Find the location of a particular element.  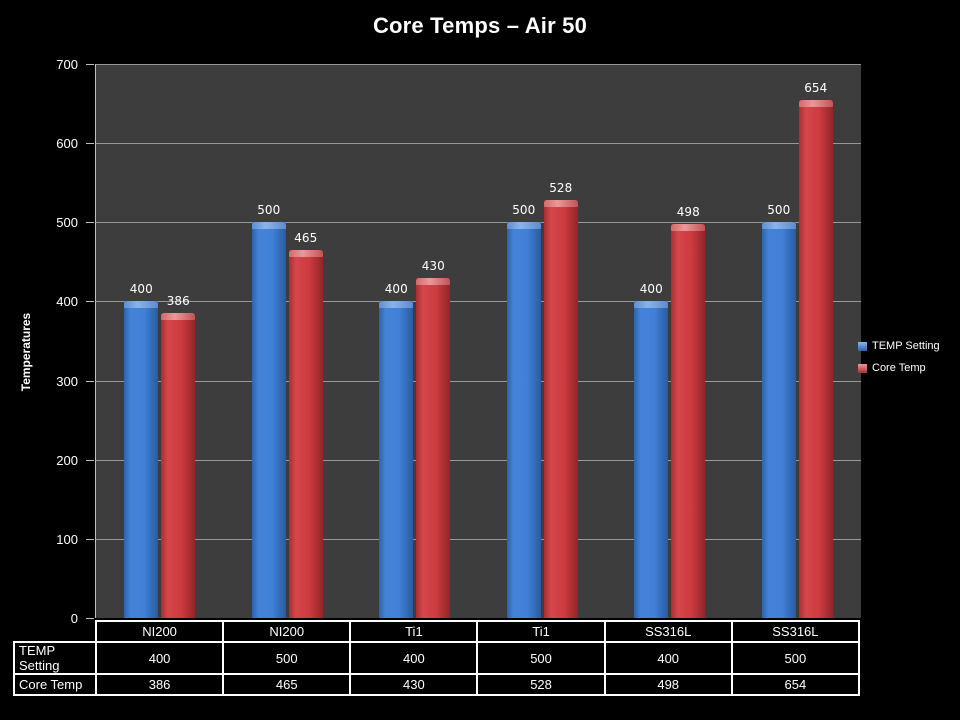

table-row: Core Temp 386 465 430 528 498 654 is located at coordinates (437, 684).